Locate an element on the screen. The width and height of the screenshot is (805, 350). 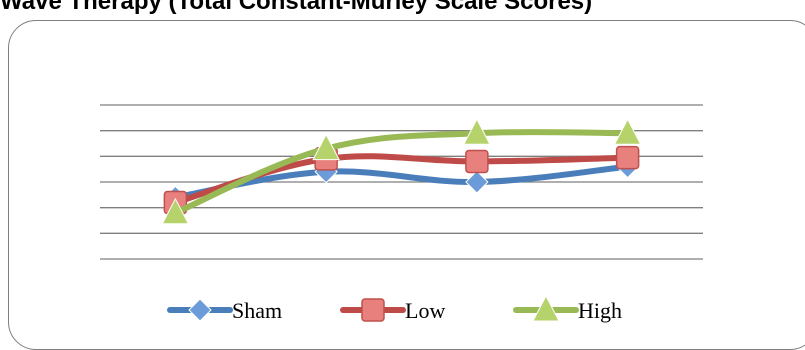
data-point-sham is located at coordinates (477, 182).